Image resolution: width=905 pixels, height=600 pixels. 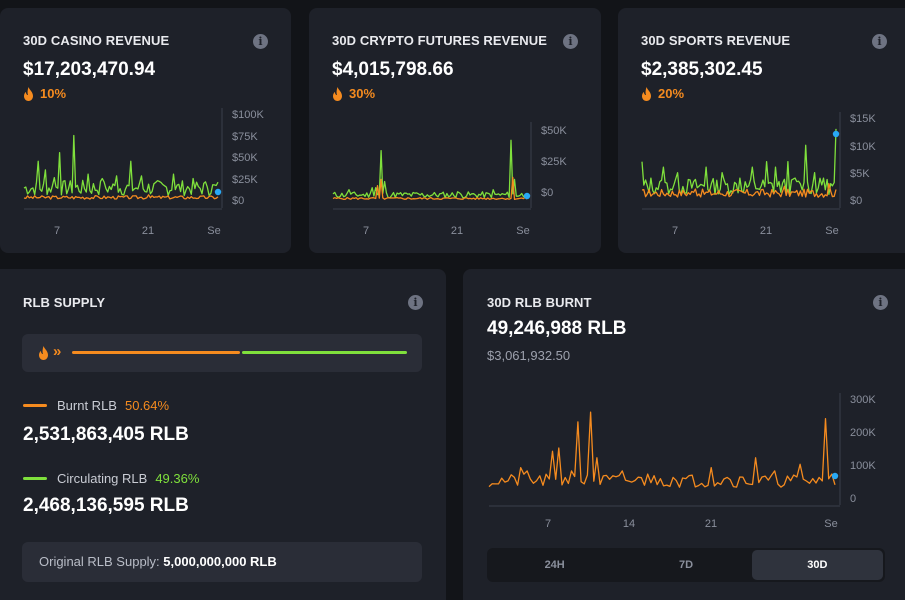 What do you see at coordinates (702, 69) in the screenshot?
I see `revenue-value: $2,385,302.45` at bounding box center [702, 69].